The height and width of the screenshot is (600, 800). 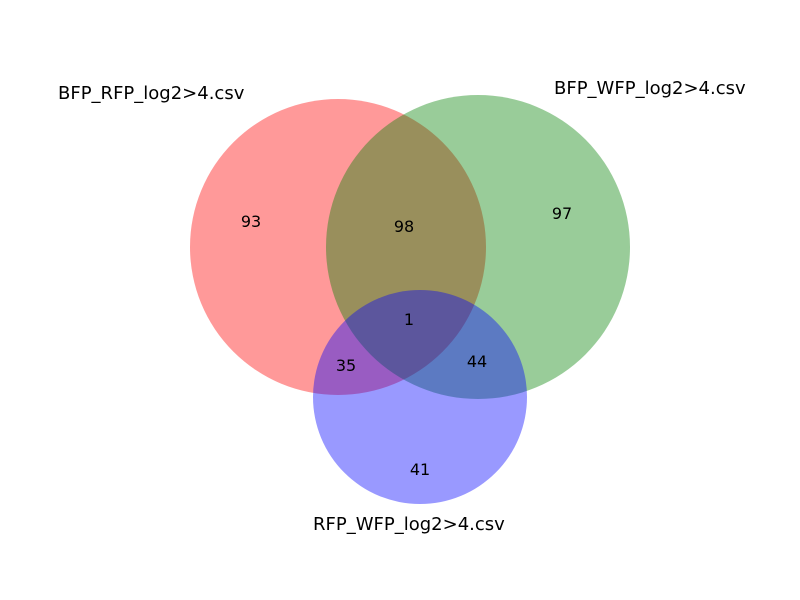 I want to click on region-count-a-b-c: 1, so click(x=409, y=319).